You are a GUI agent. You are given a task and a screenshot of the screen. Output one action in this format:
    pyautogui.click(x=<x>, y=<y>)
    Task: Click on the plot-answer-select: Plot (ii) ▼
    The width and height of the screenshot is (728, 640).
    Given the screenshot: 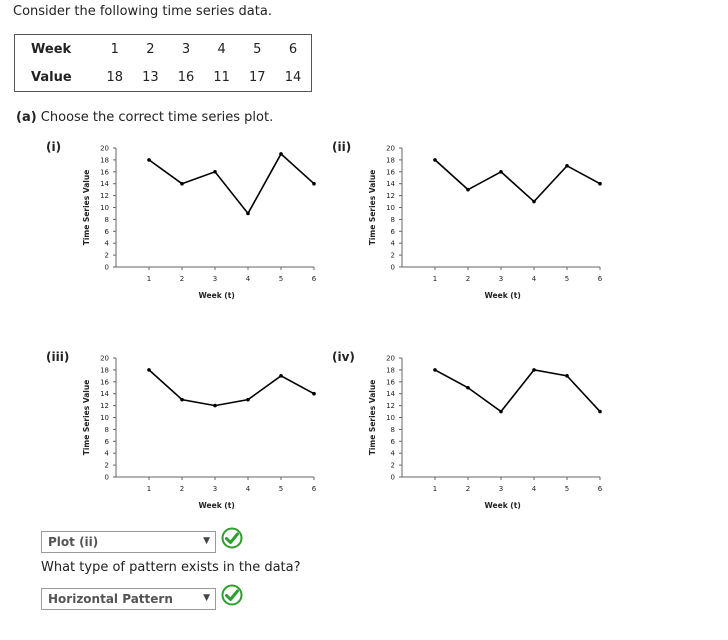 What is the action you would take?
    pyautogui.click(x=128, y=542)
    